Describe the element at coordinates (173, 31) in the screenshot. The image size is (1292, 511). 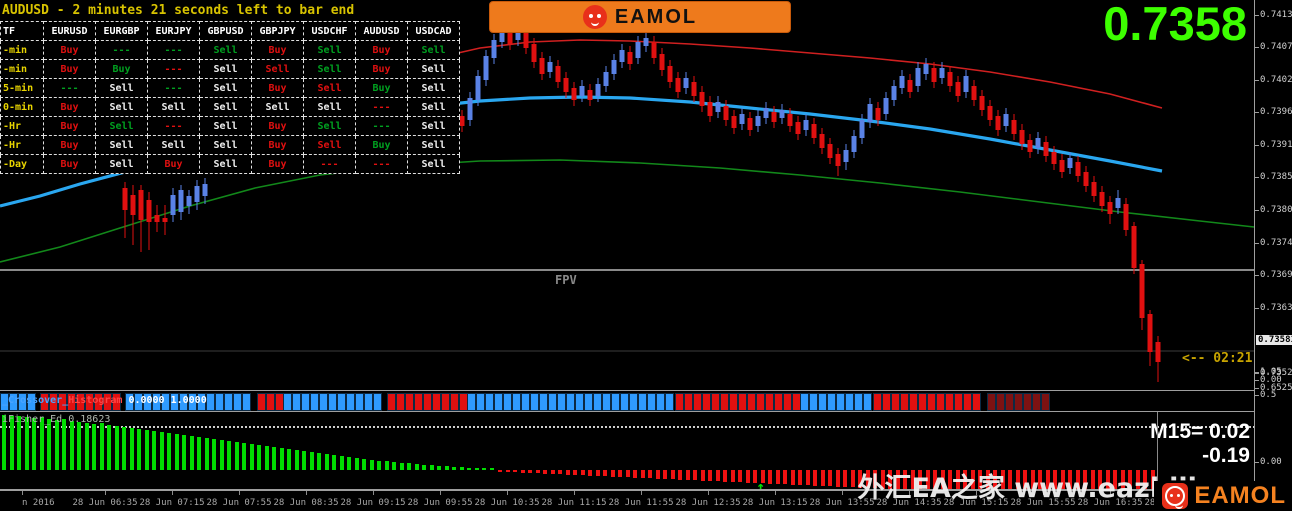
I see `column-header: EURJPY` at that location.